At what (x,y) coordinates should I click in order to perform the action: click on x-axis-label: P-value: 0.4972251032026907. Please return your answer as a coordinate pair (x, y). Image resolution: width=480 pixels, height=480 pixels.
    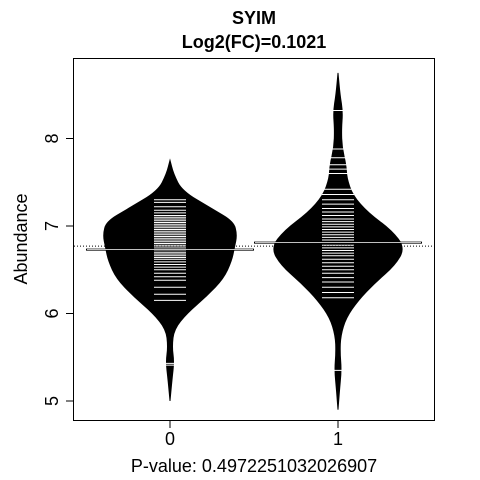
    Looking at the image, I should click on (254, 466).